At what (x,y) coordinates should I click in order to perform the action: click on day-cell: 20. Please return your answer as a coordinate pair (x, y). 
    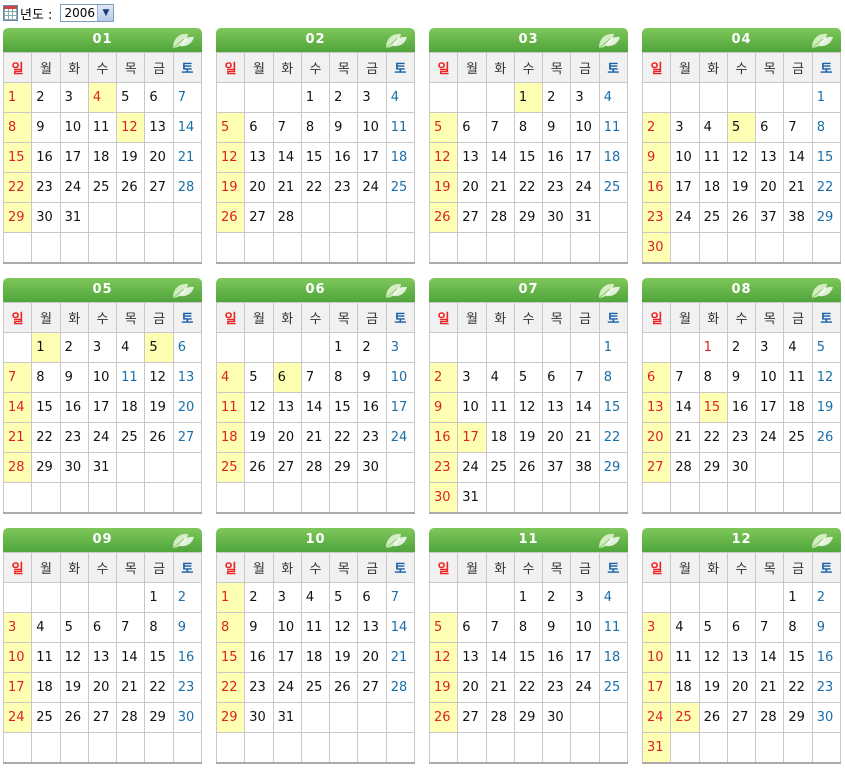
    Looking at the image, I should click on (287, 437).